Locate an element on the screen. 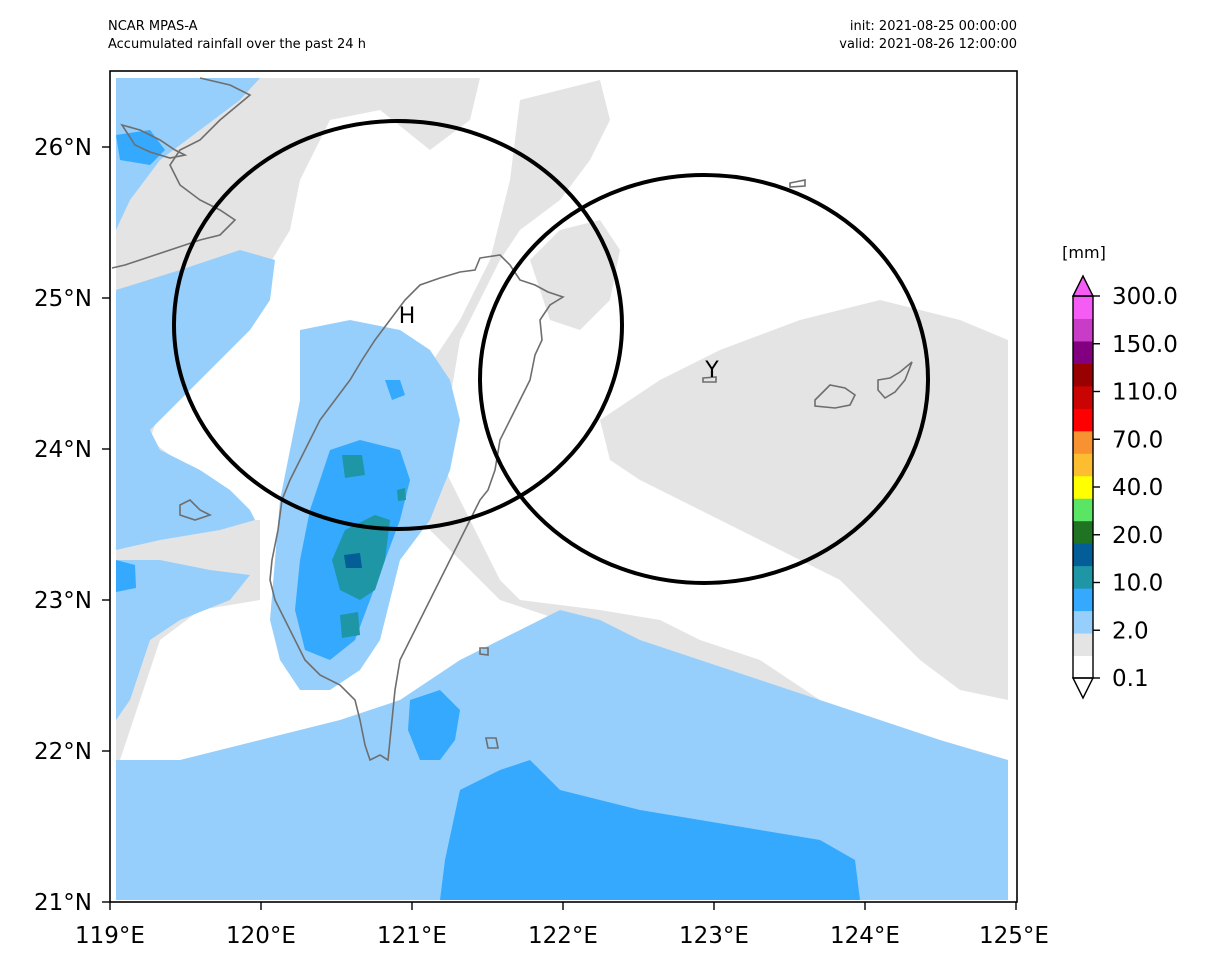  colorbar-label: 40.0 is located at coordinates (1137, 488).